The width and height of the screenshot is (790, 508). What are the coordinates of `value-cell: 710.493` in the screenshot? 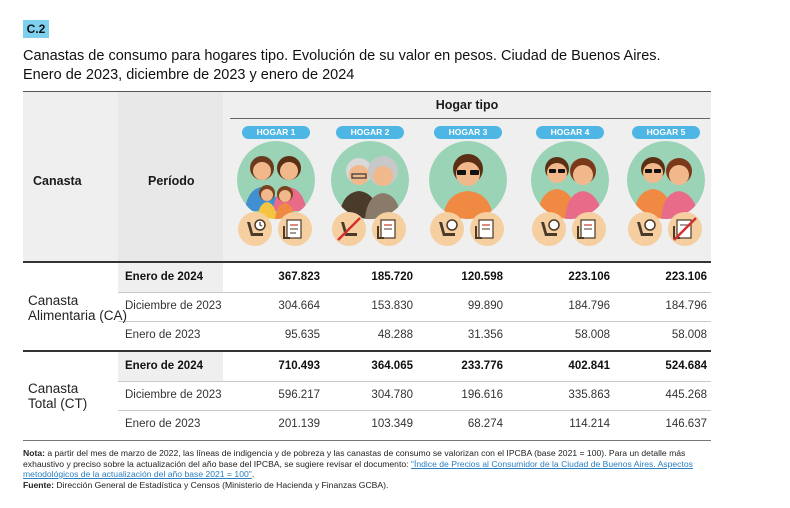 It's located at (299, 366).